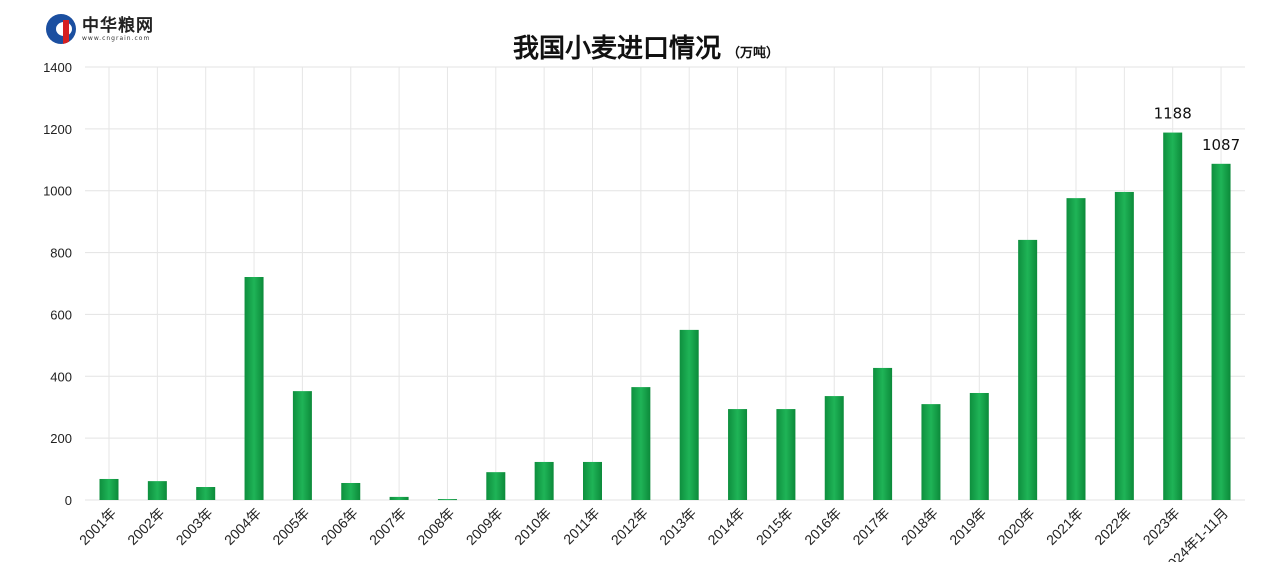  Describe the element at coordinates (339, 526) in the screenshot. I see `x-tick-label: 2006年` at that location.